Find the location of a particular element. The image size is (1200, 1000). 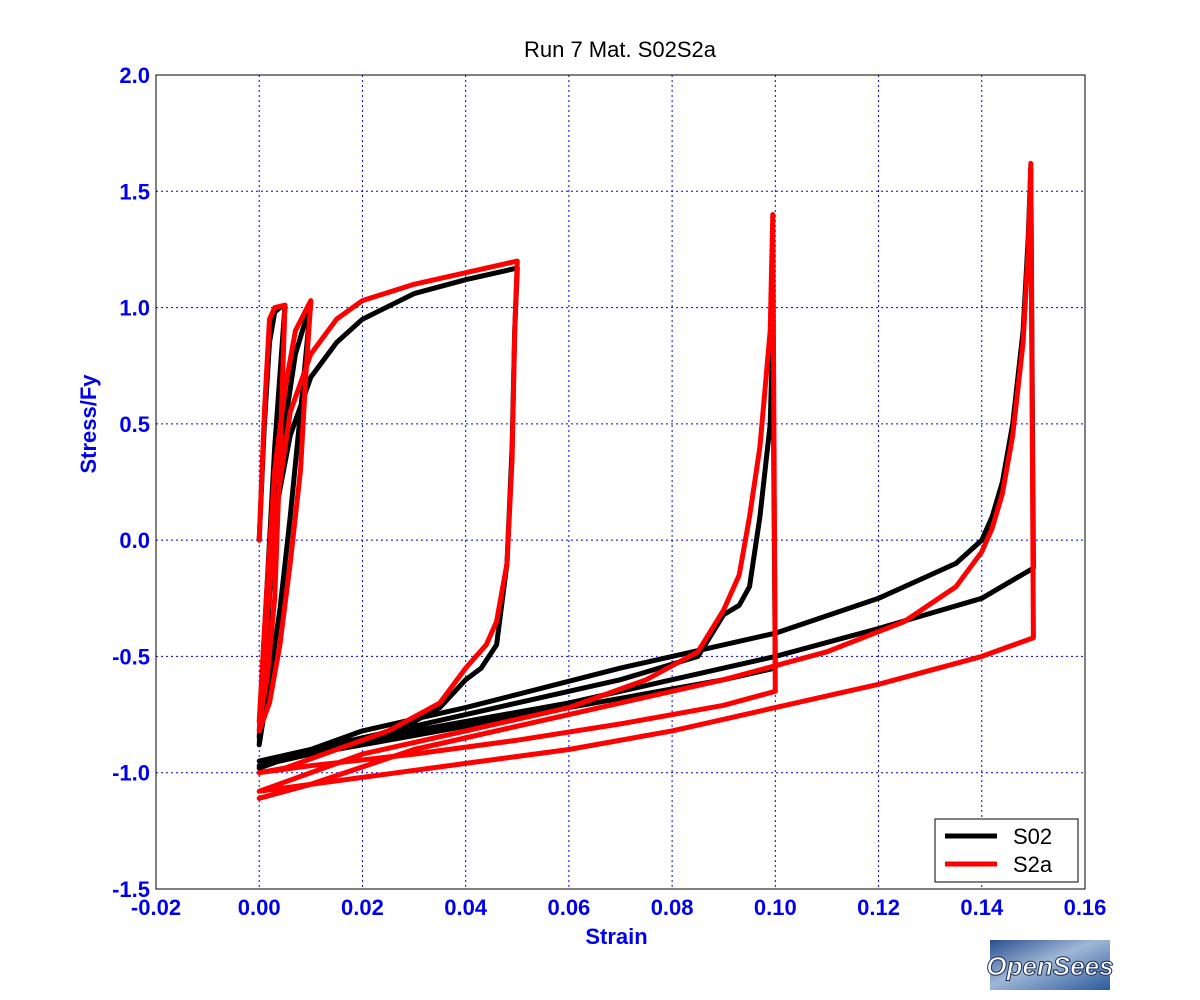

opensees-logo: OpenSees is located at coordinates (1050, 965).